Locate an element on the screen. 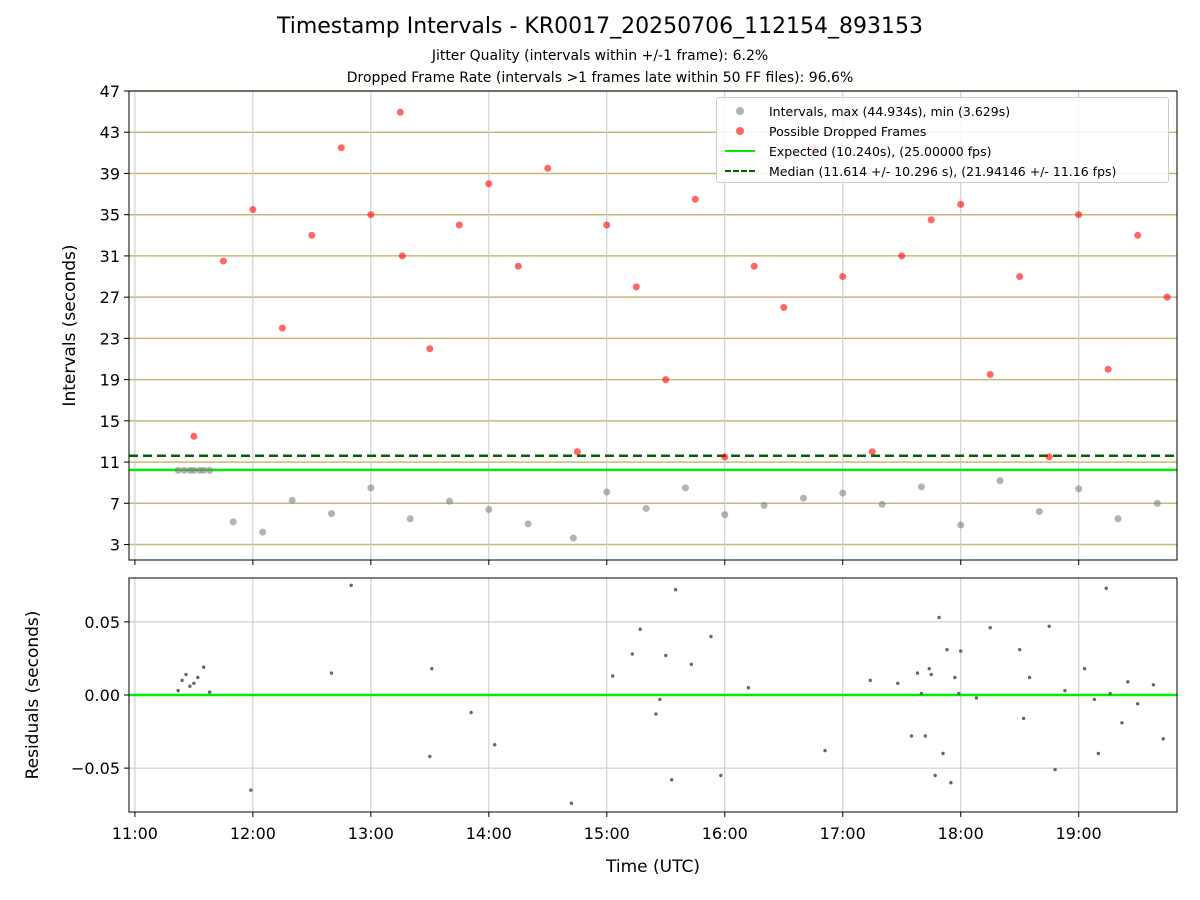 The height and width of the screenshot is (900, 1200). y-tick-label: 35 is located at coordinates (110, 215).